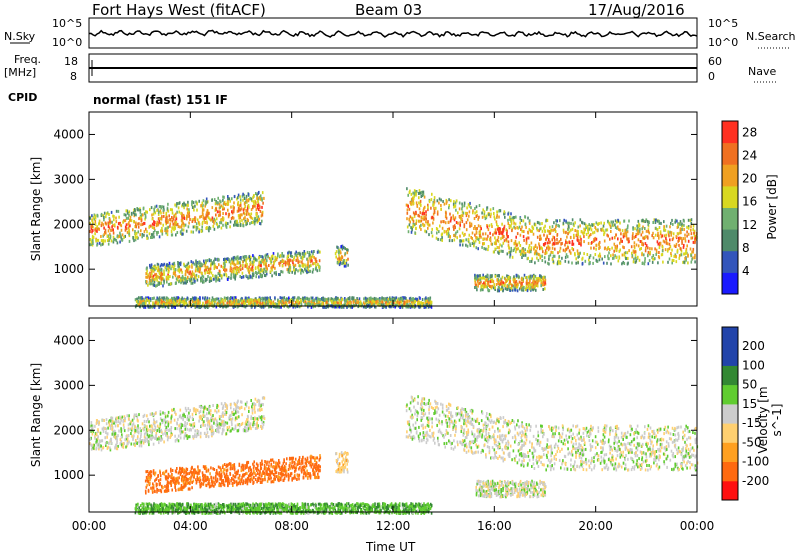 The height and width of the screenshot is (554, 800). Describe the element at coordinates (23, 97) in the screenshot. I see `cpid-label: CPID` at that location.